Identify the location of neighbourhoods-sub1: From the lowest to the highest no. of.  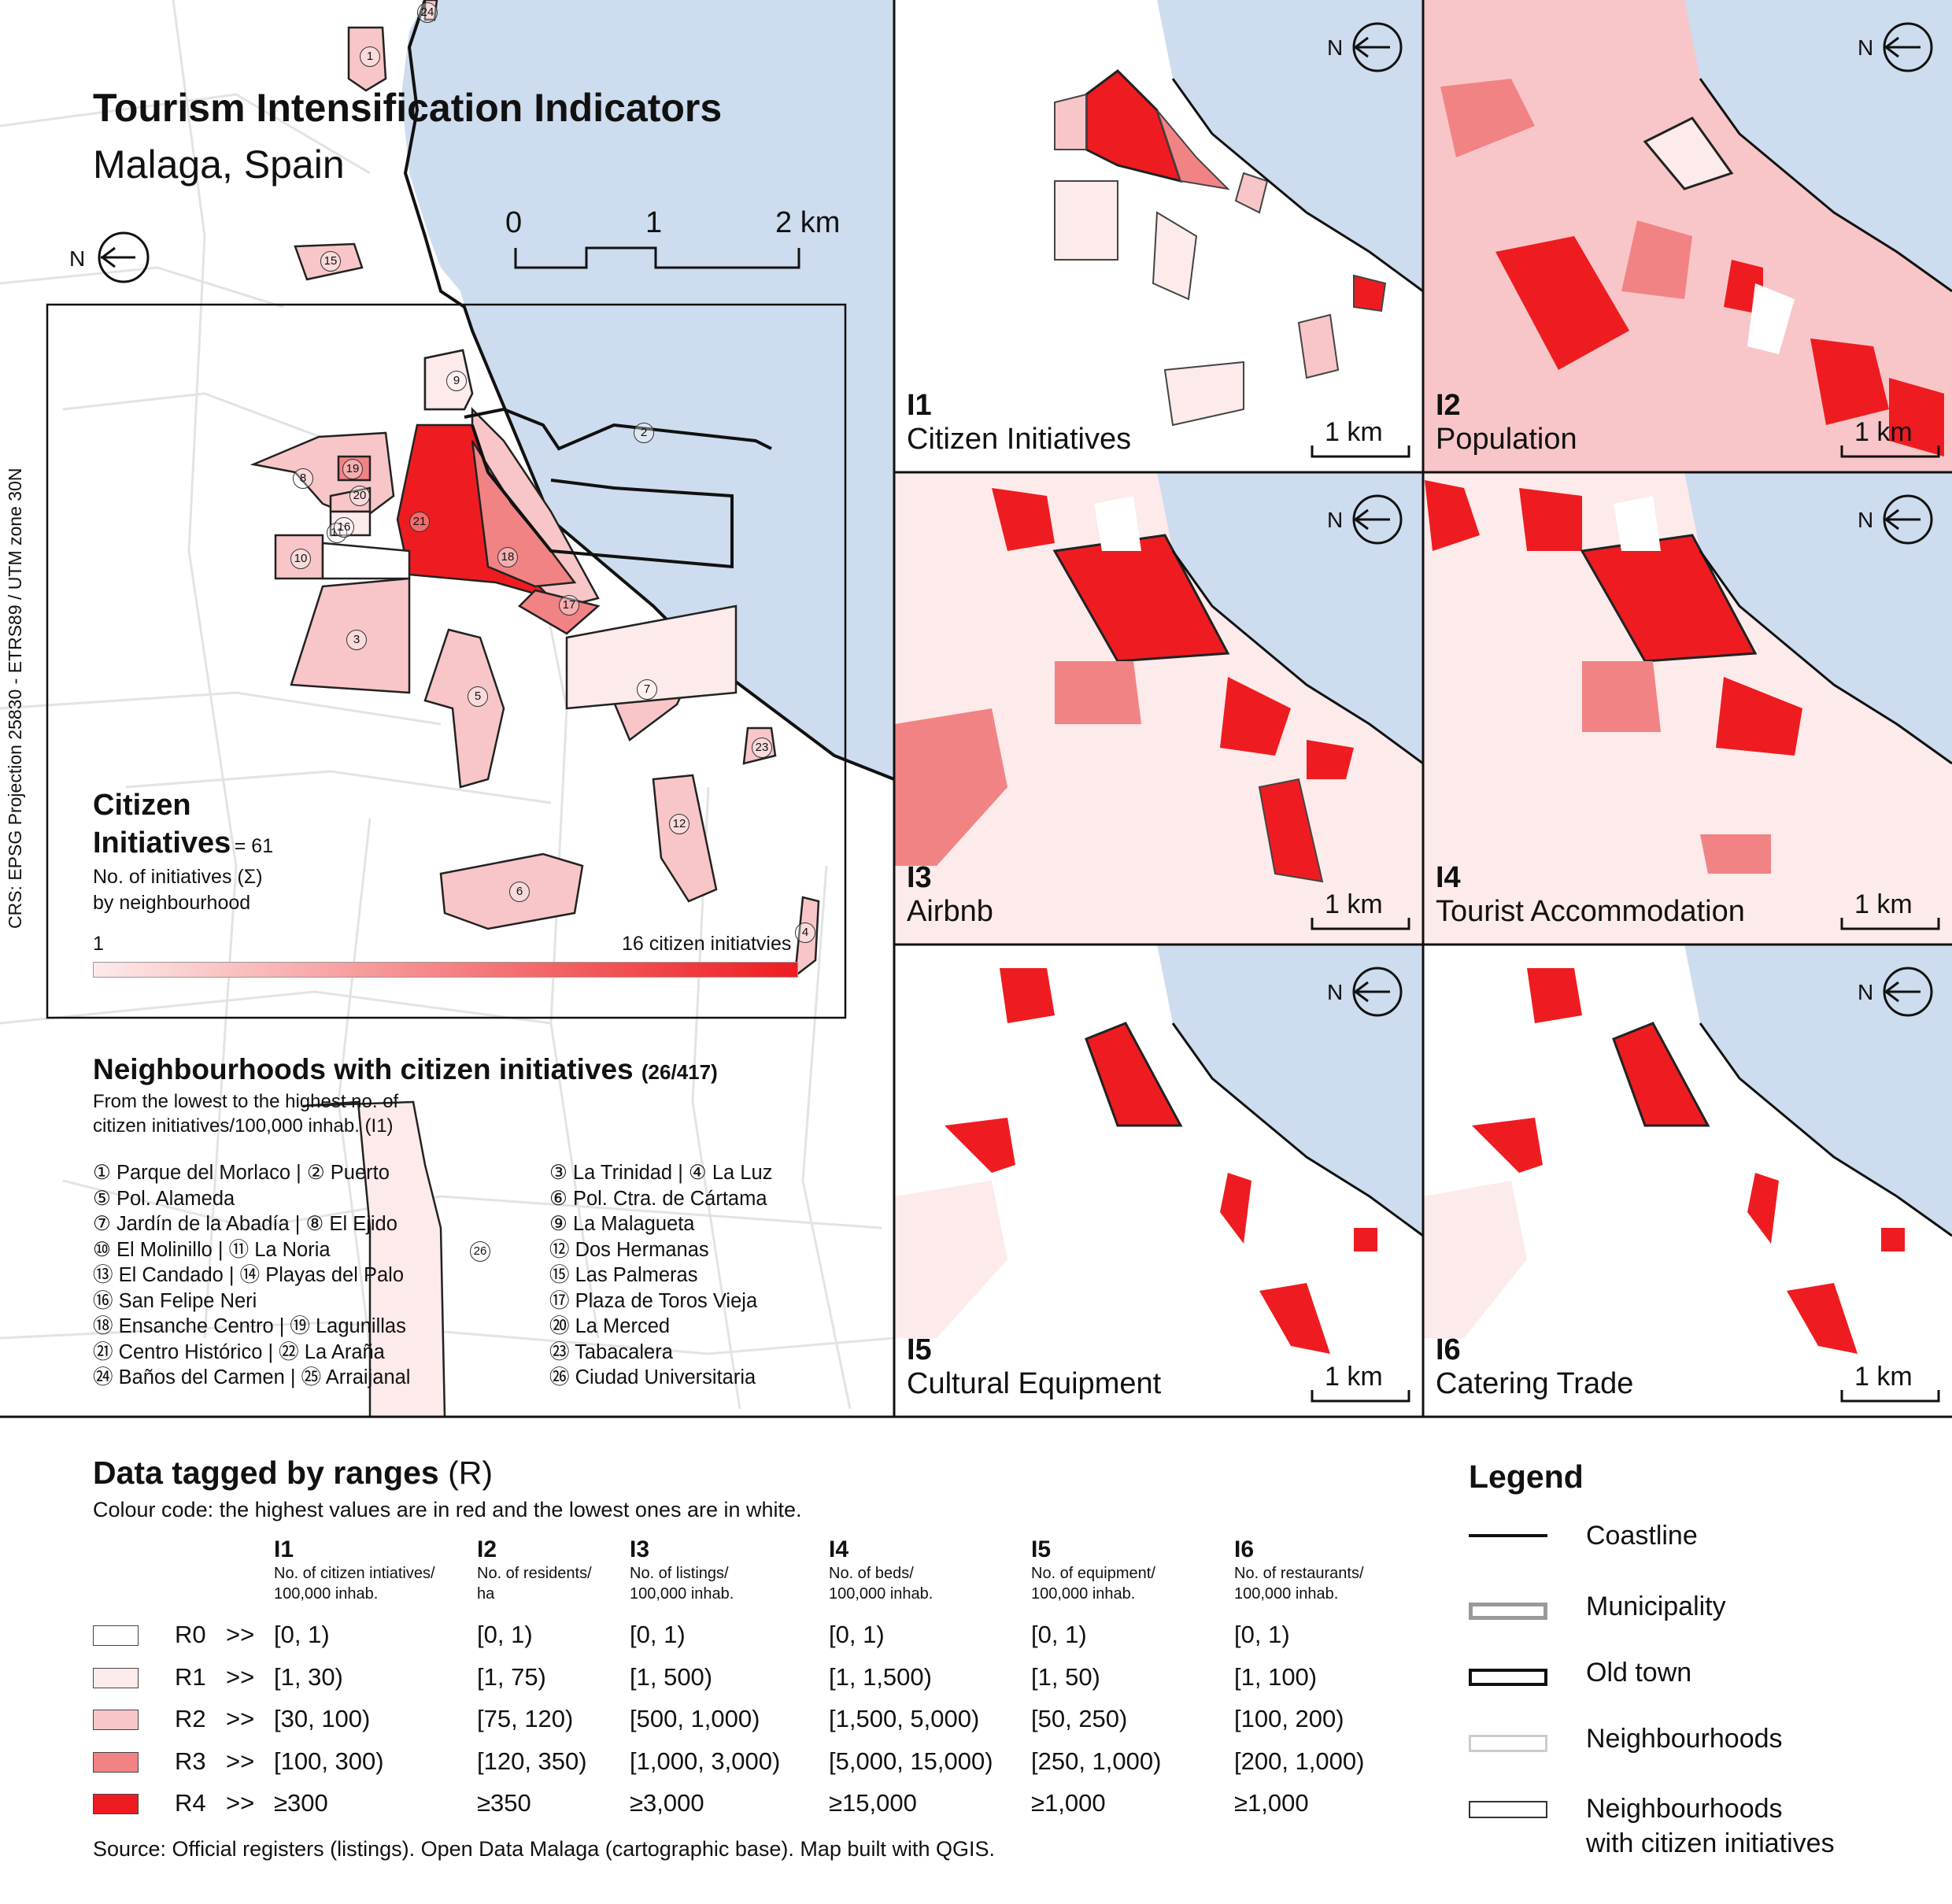
(246, 1101).